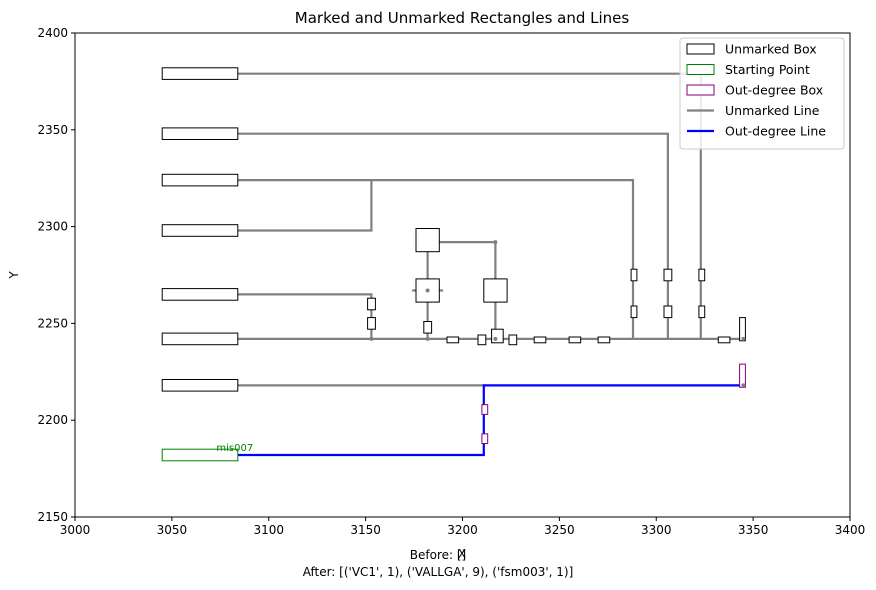  I want to click on y-axis-label: Y, so click(14, 275).